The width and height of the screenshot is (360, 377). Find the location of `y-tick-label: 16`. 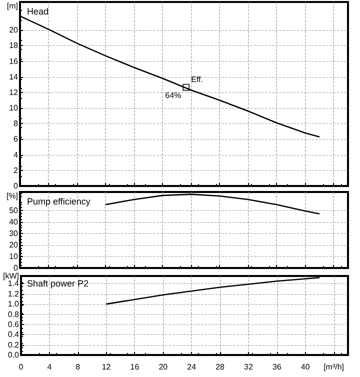

y-tick-label: 16 is located at coordinates (14, 61).